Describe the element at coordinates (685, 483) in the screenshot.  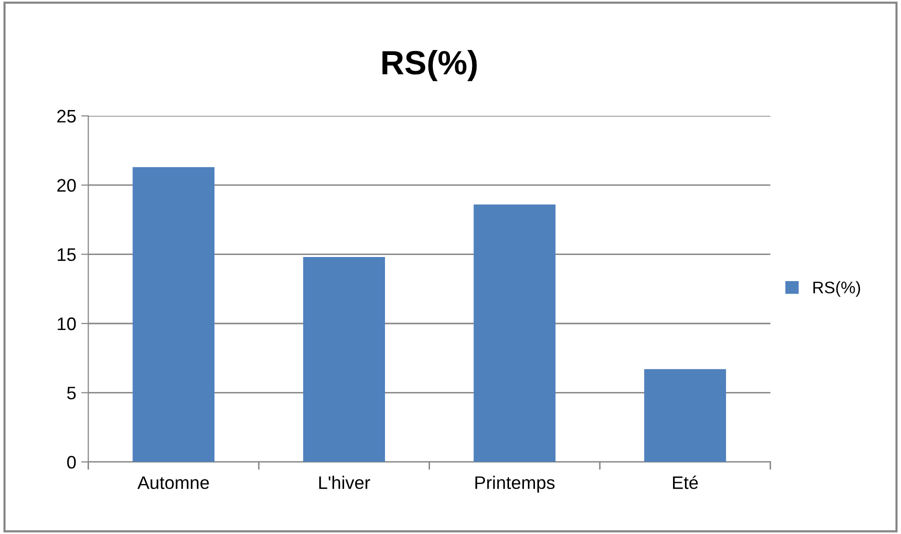
I see `x-tick-label: Eté` at that location.